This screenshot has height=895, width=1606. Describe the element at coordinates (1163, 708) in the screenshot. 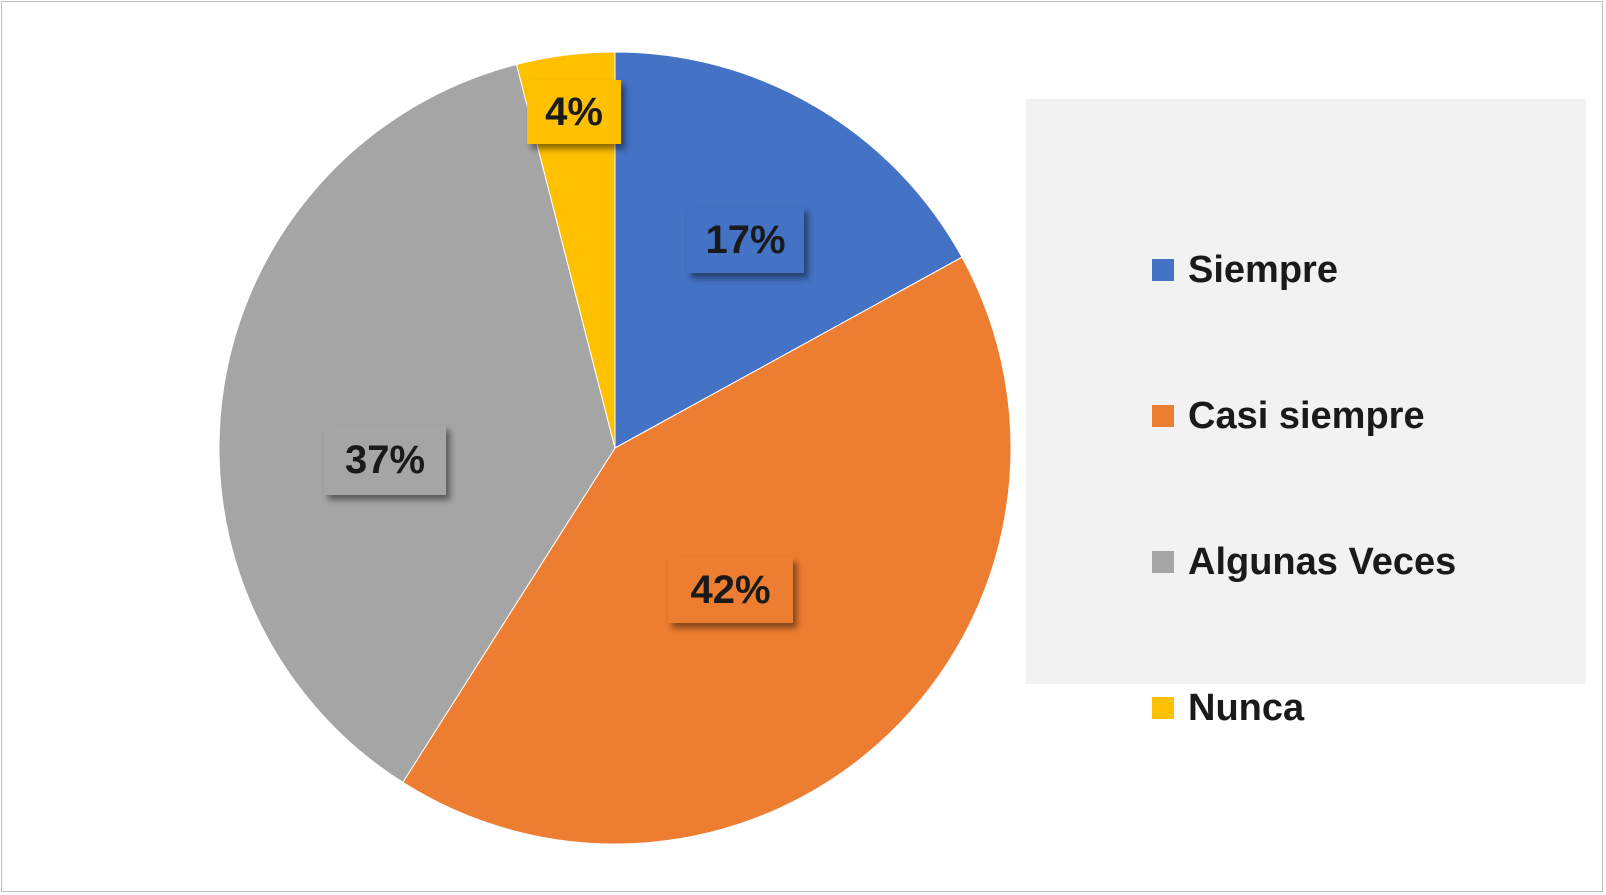

I see `legend-swatch-nunca` at that location.